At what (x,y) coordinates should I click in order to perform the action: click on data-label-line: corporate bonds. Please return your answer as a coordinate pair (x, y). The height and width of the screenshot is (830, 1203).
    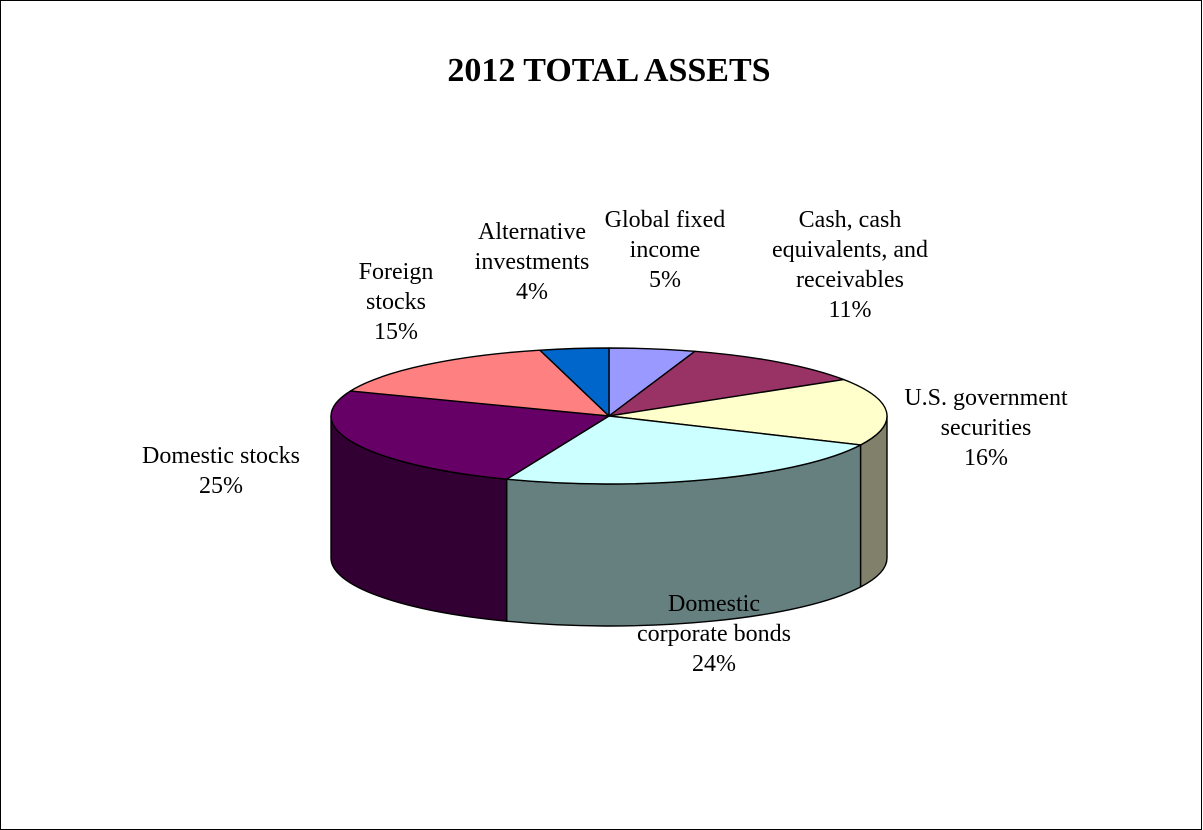
    Looking at the image, I should click on (714, 634).